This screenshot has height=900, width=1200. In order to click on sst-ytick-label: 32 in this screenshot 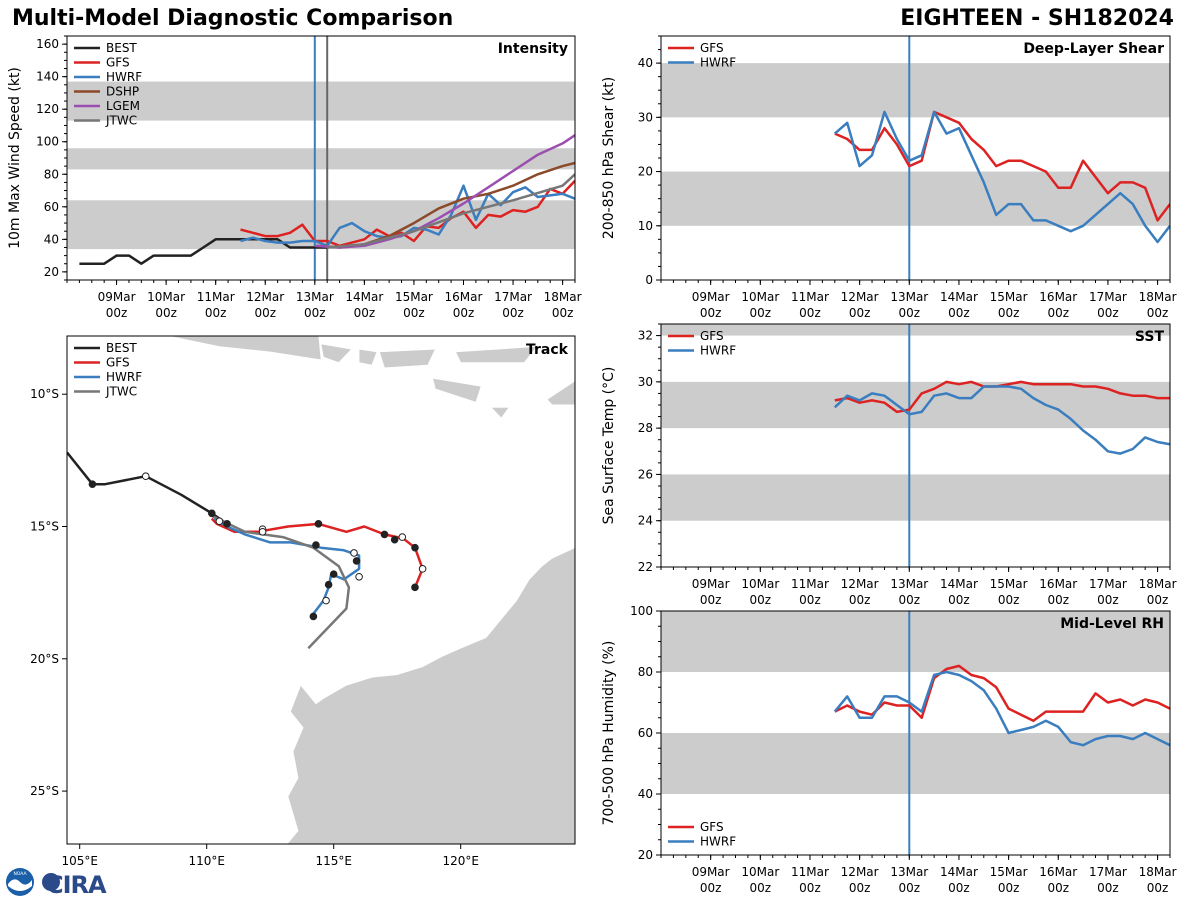, I will do `click(645, 336)`.